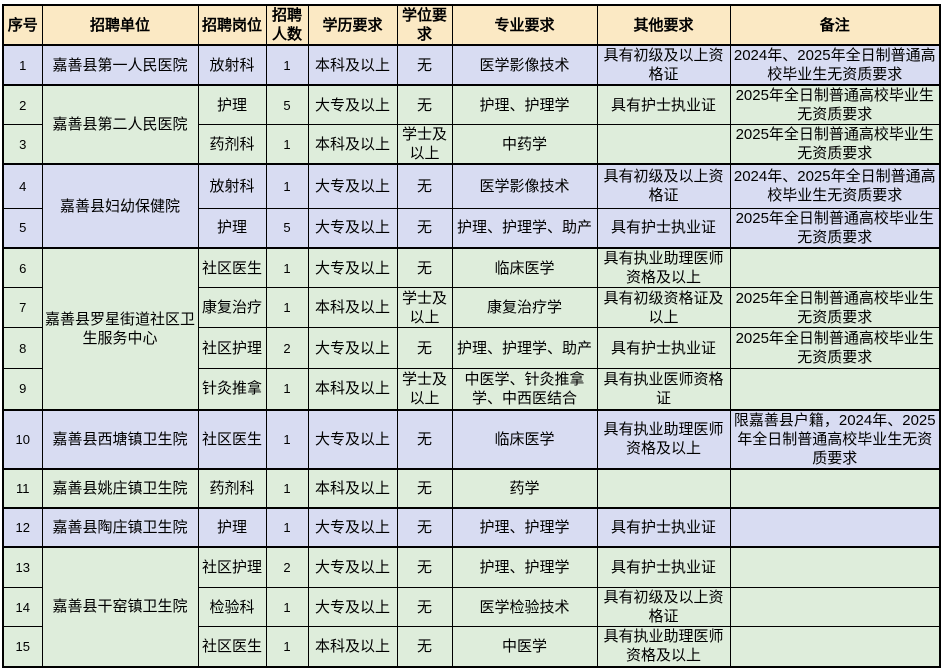  What do you see at coordinates (22, 25) in the screenshot?
I see `col-header-seq: 序号` at bounding box center [22, 25].